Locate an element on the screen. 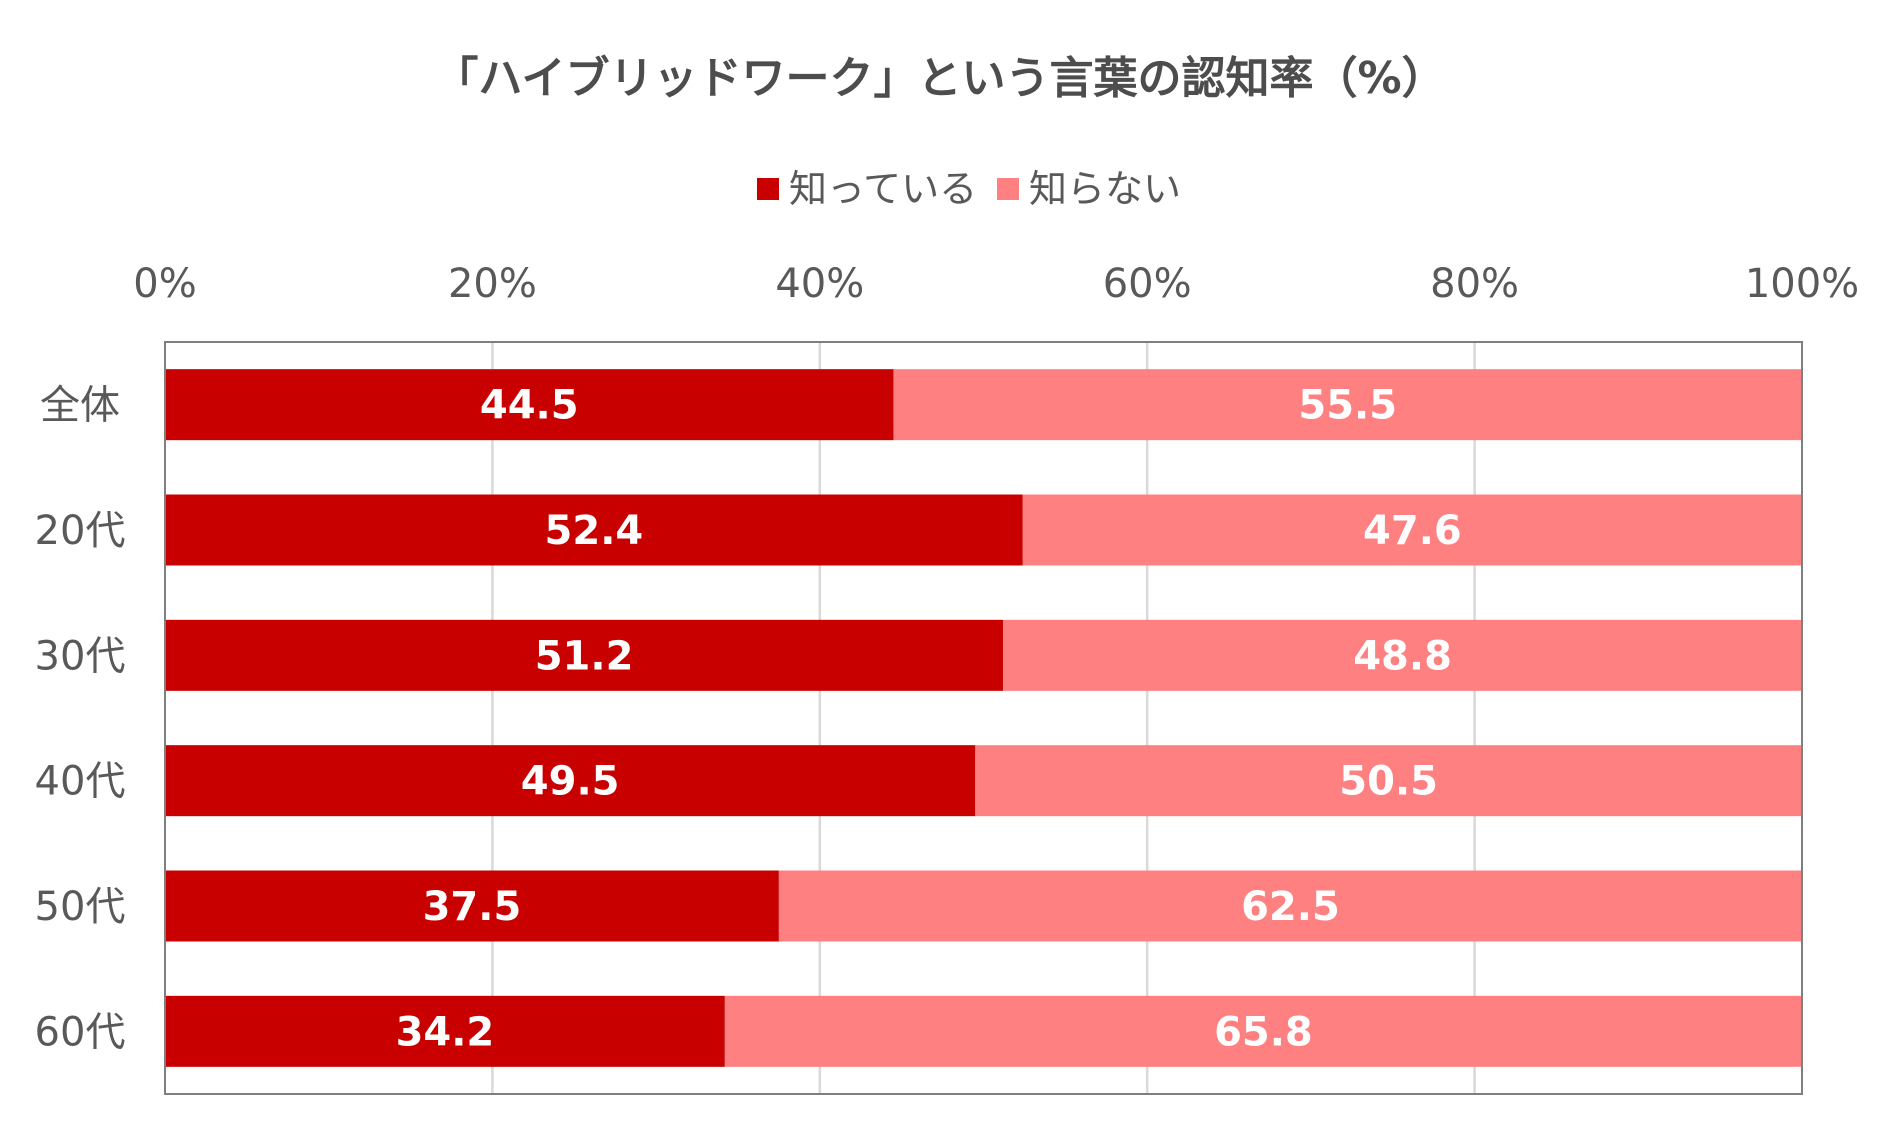 The height and width of the screenshot is (1134, 1895). x-tick-label: 100% is located at coordinates (1802, 284).